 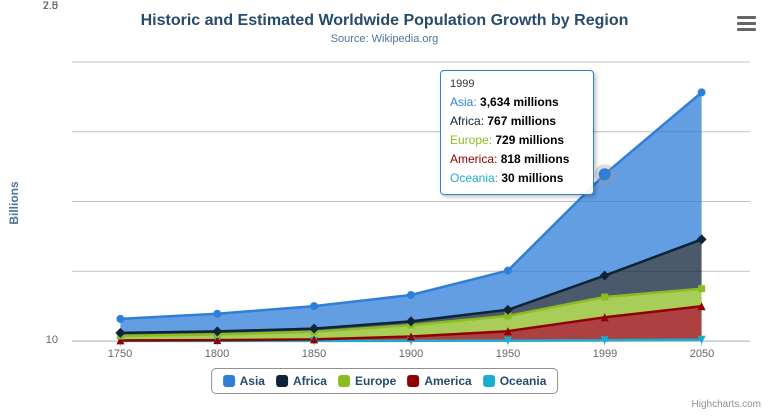 What do you see at coordinates (314, 354) in the screenshot?
I see `x-axis-label: 1850` at bounding box center [314, 354].